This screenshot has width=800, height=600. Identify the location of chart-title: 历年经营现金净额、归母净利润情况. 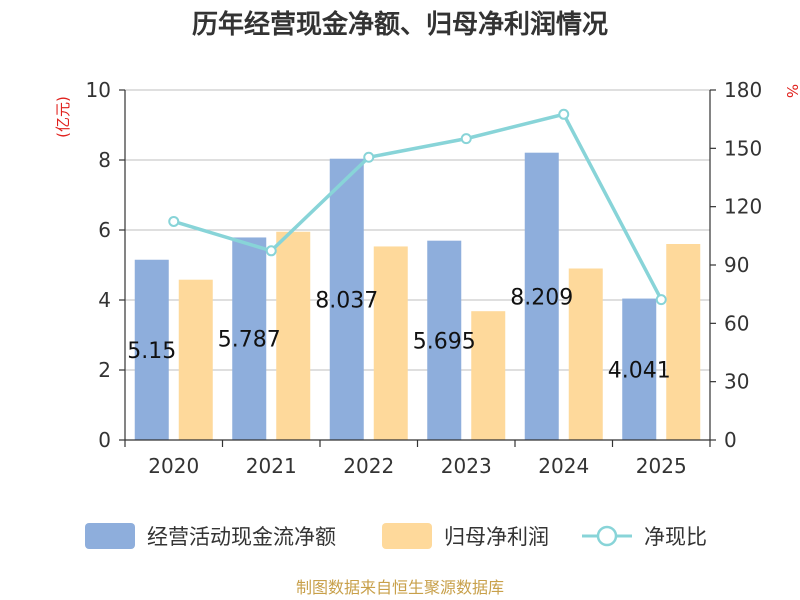
(400, 24).